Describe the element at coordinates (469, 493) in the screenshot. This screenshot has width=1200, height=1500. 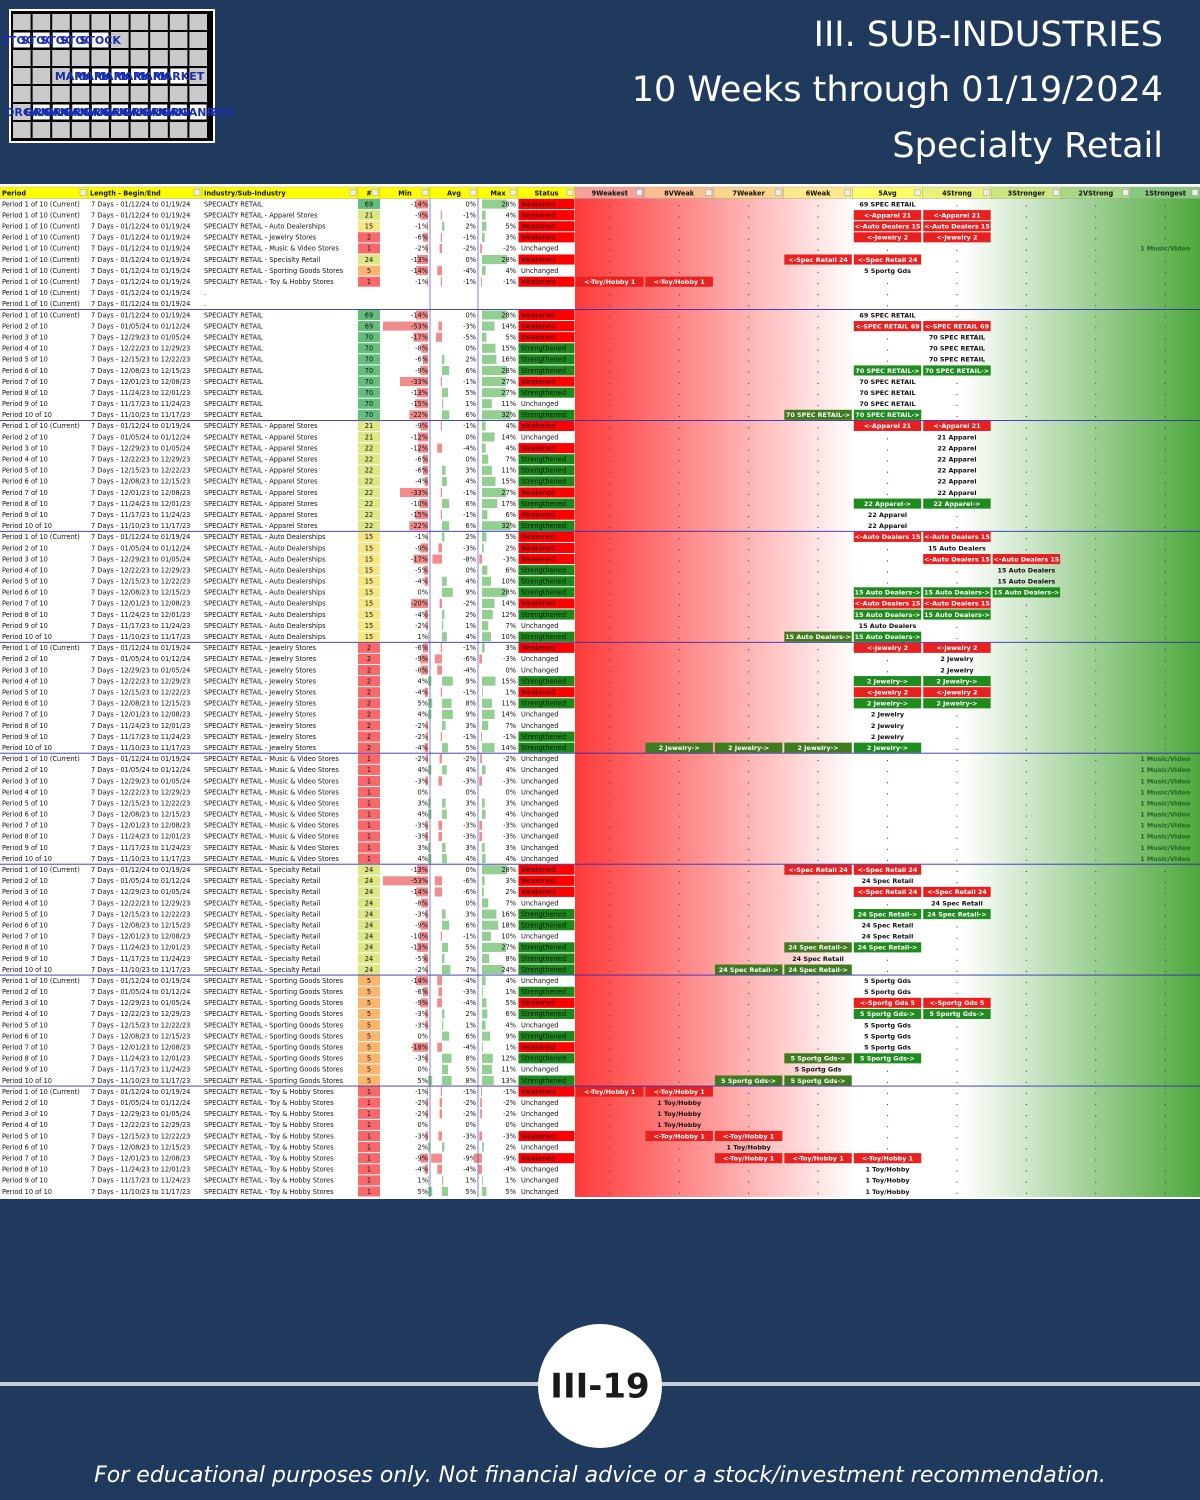
I see `percent: -1%` at that location.